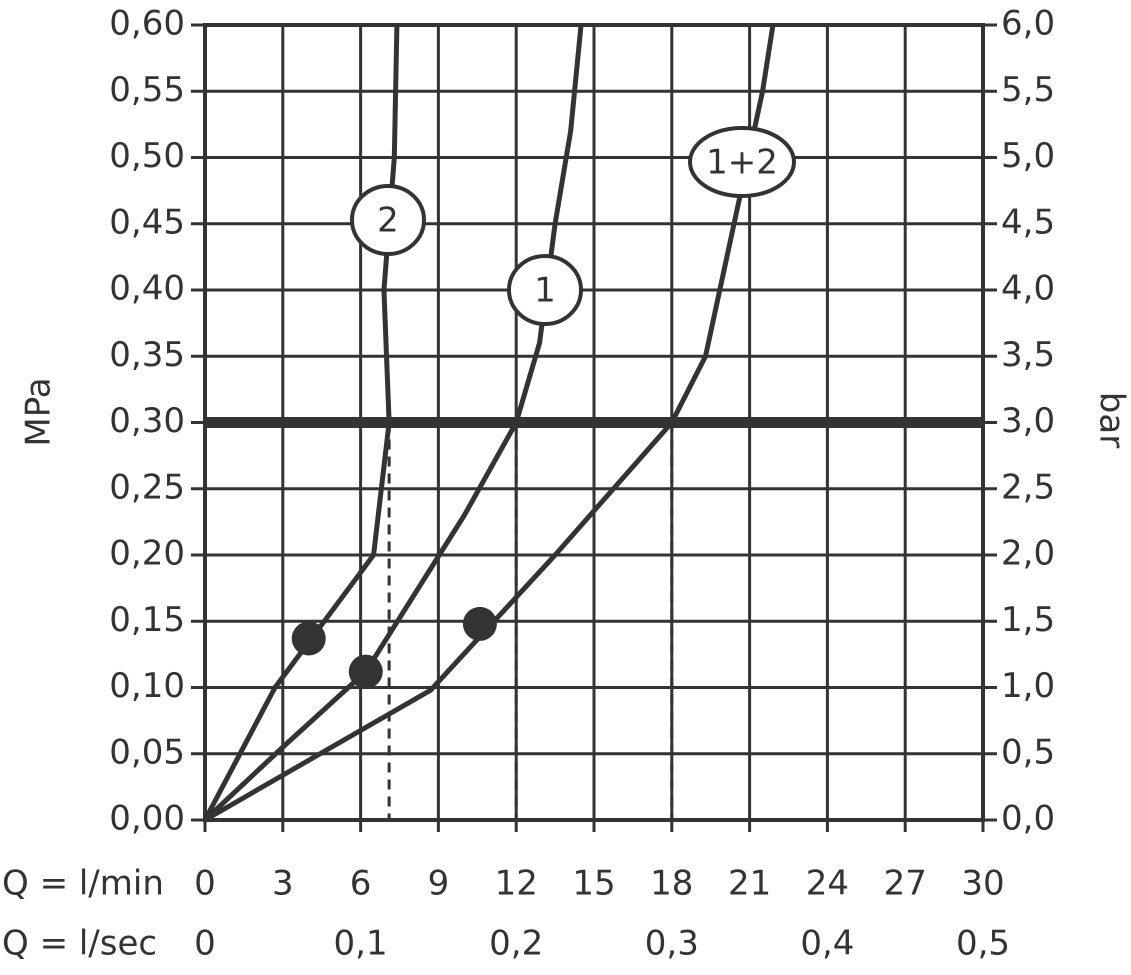 The height and width of the screenshot is (975, 1131). Describe the element at coordinates (361, 944) in the screenshot. I see `x2-tick-label: 0,1` at that location.